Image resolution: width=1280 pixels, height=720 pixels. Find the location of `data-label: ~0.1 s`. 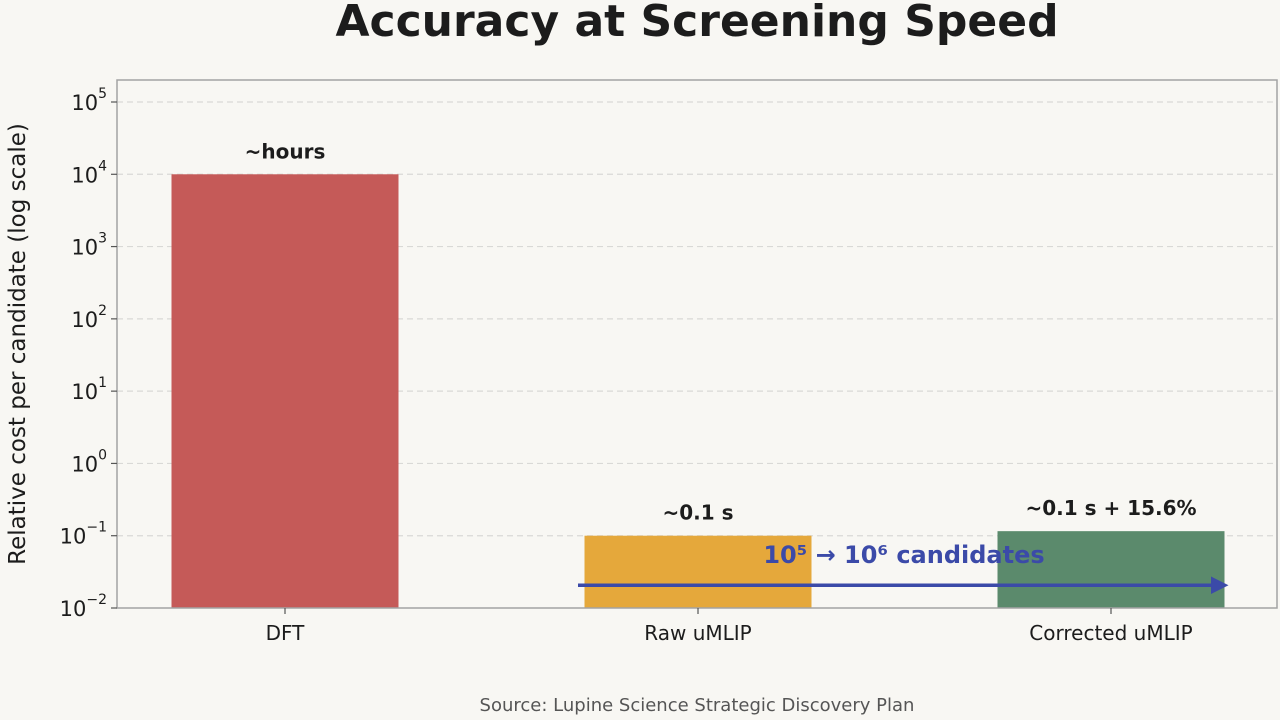

data-label: ~0.1 s is located at coordinates (697, 513).